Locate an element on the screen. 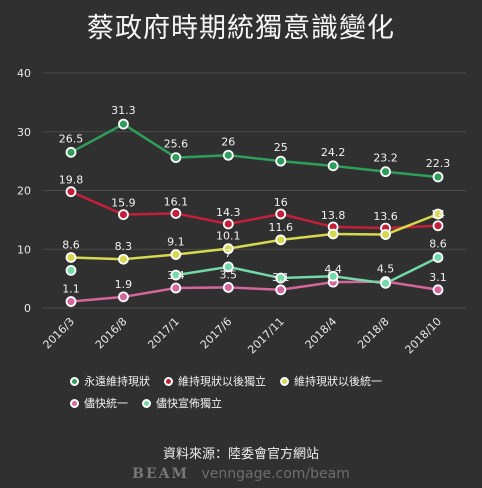 The height and width of the screenshot is (488, 482). data-label: 14 is located at coordinates (438, 214).